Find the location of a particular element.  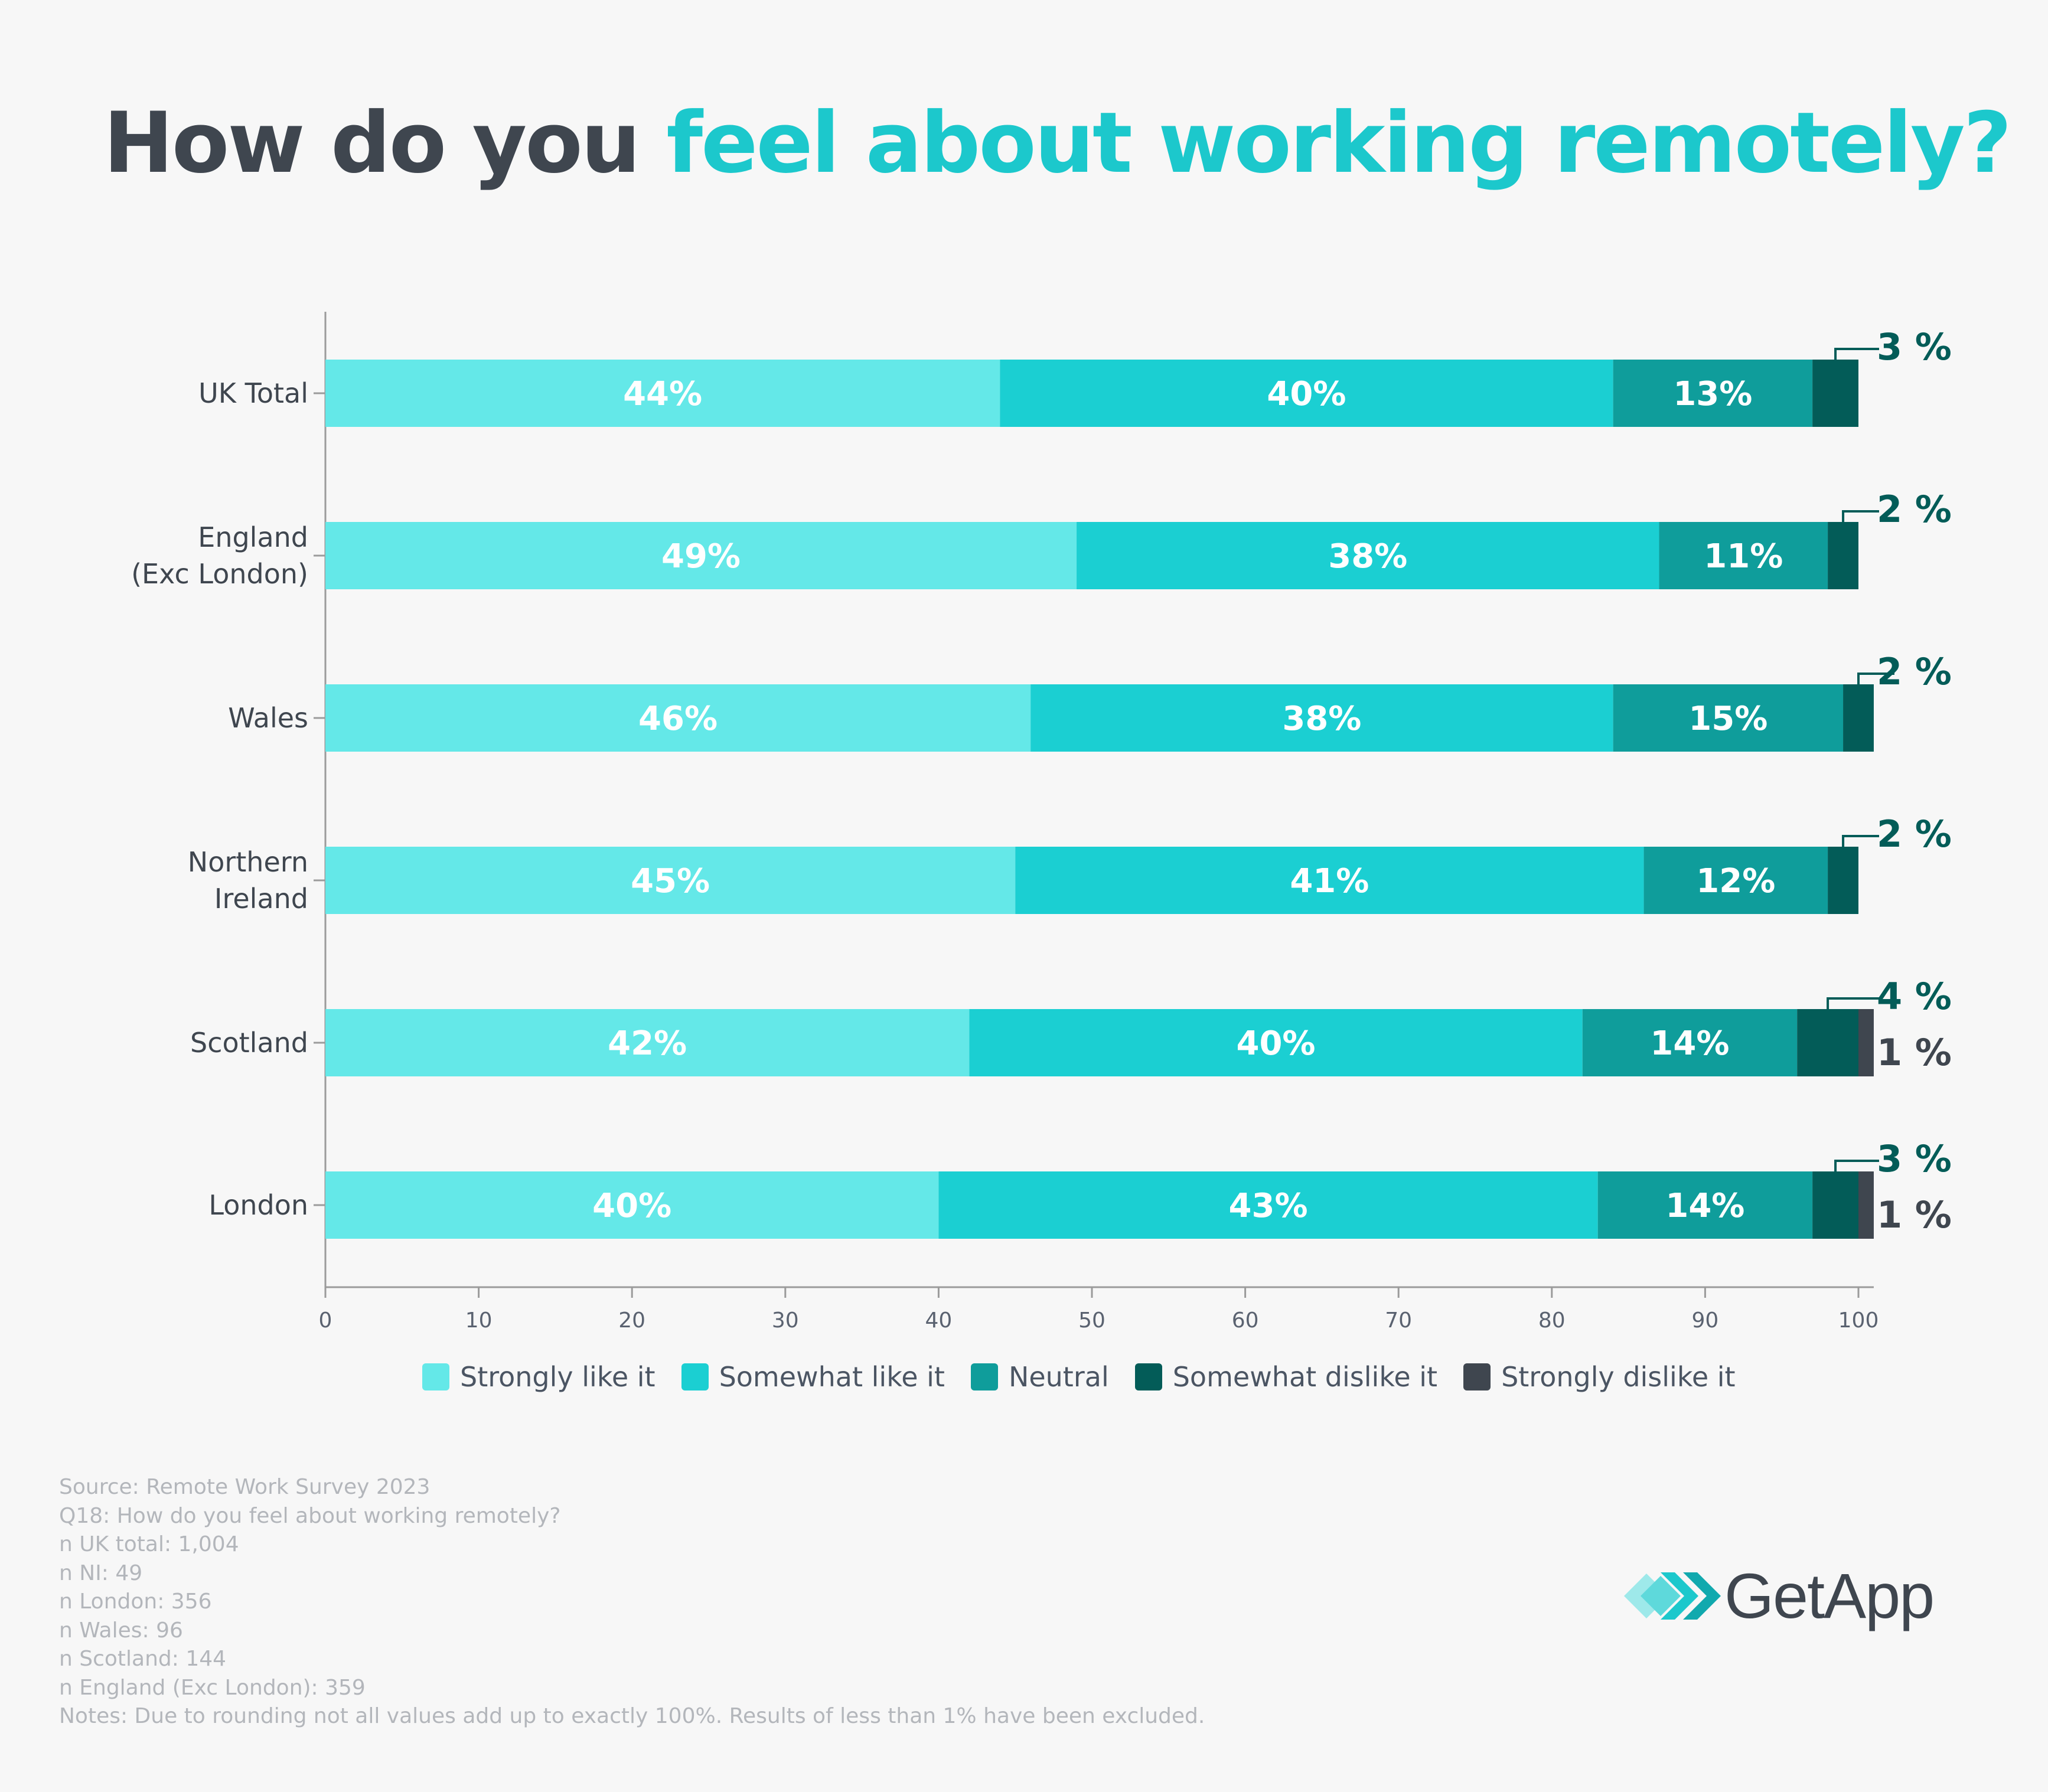

legend-label: Strongly like it is located at coordinates (558, 1377).